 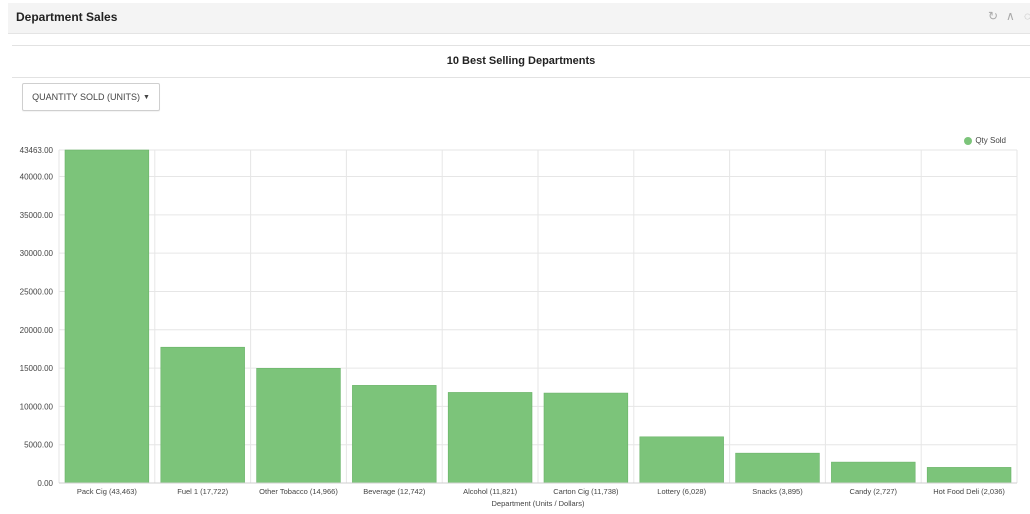 What do you see at coordinates (777, 491) in the screenshot?
I see `x-tick-label: Snacks (3,895)` at bounding box center [777, 491].